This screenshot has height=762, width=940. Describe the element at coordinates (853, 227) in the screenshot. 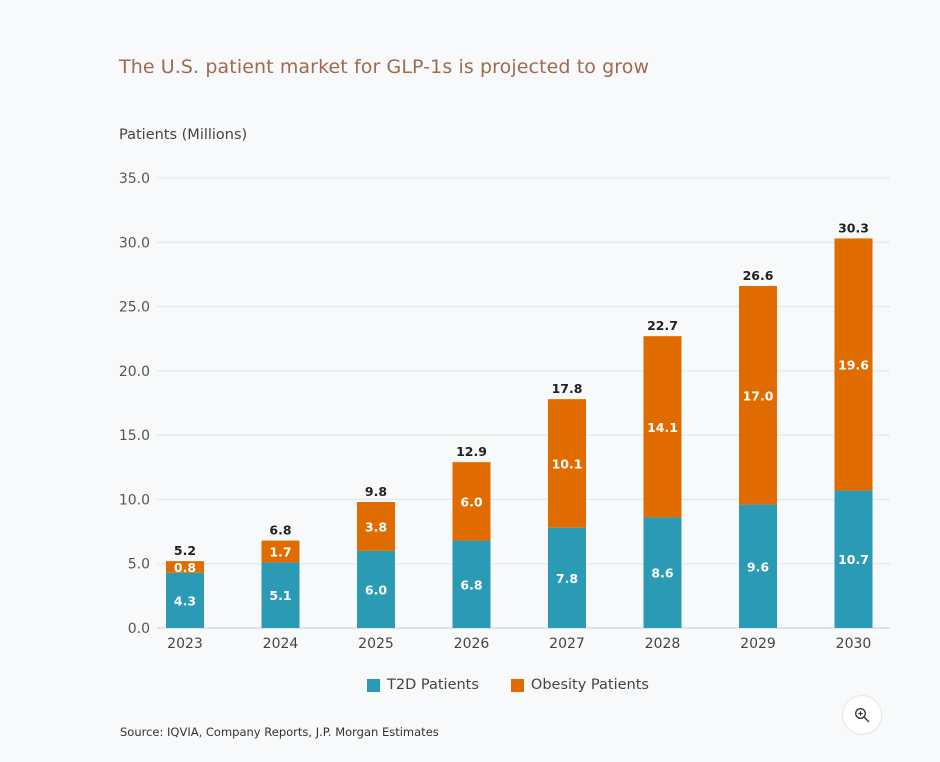

I see `total-label: 30.3` at that location.